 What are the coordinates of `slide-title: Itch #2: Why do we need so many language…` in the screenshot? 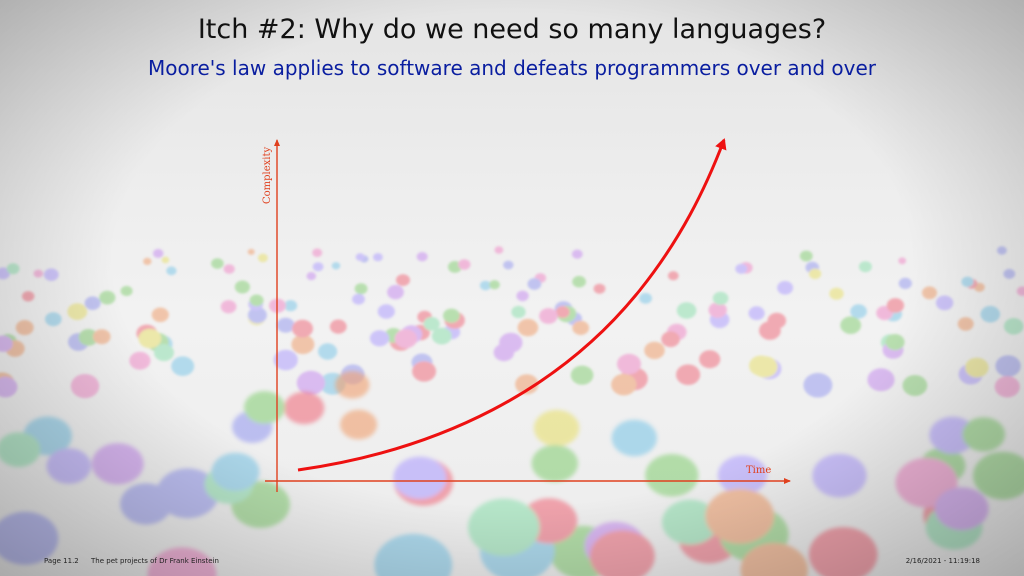 It's located at (512, 29).